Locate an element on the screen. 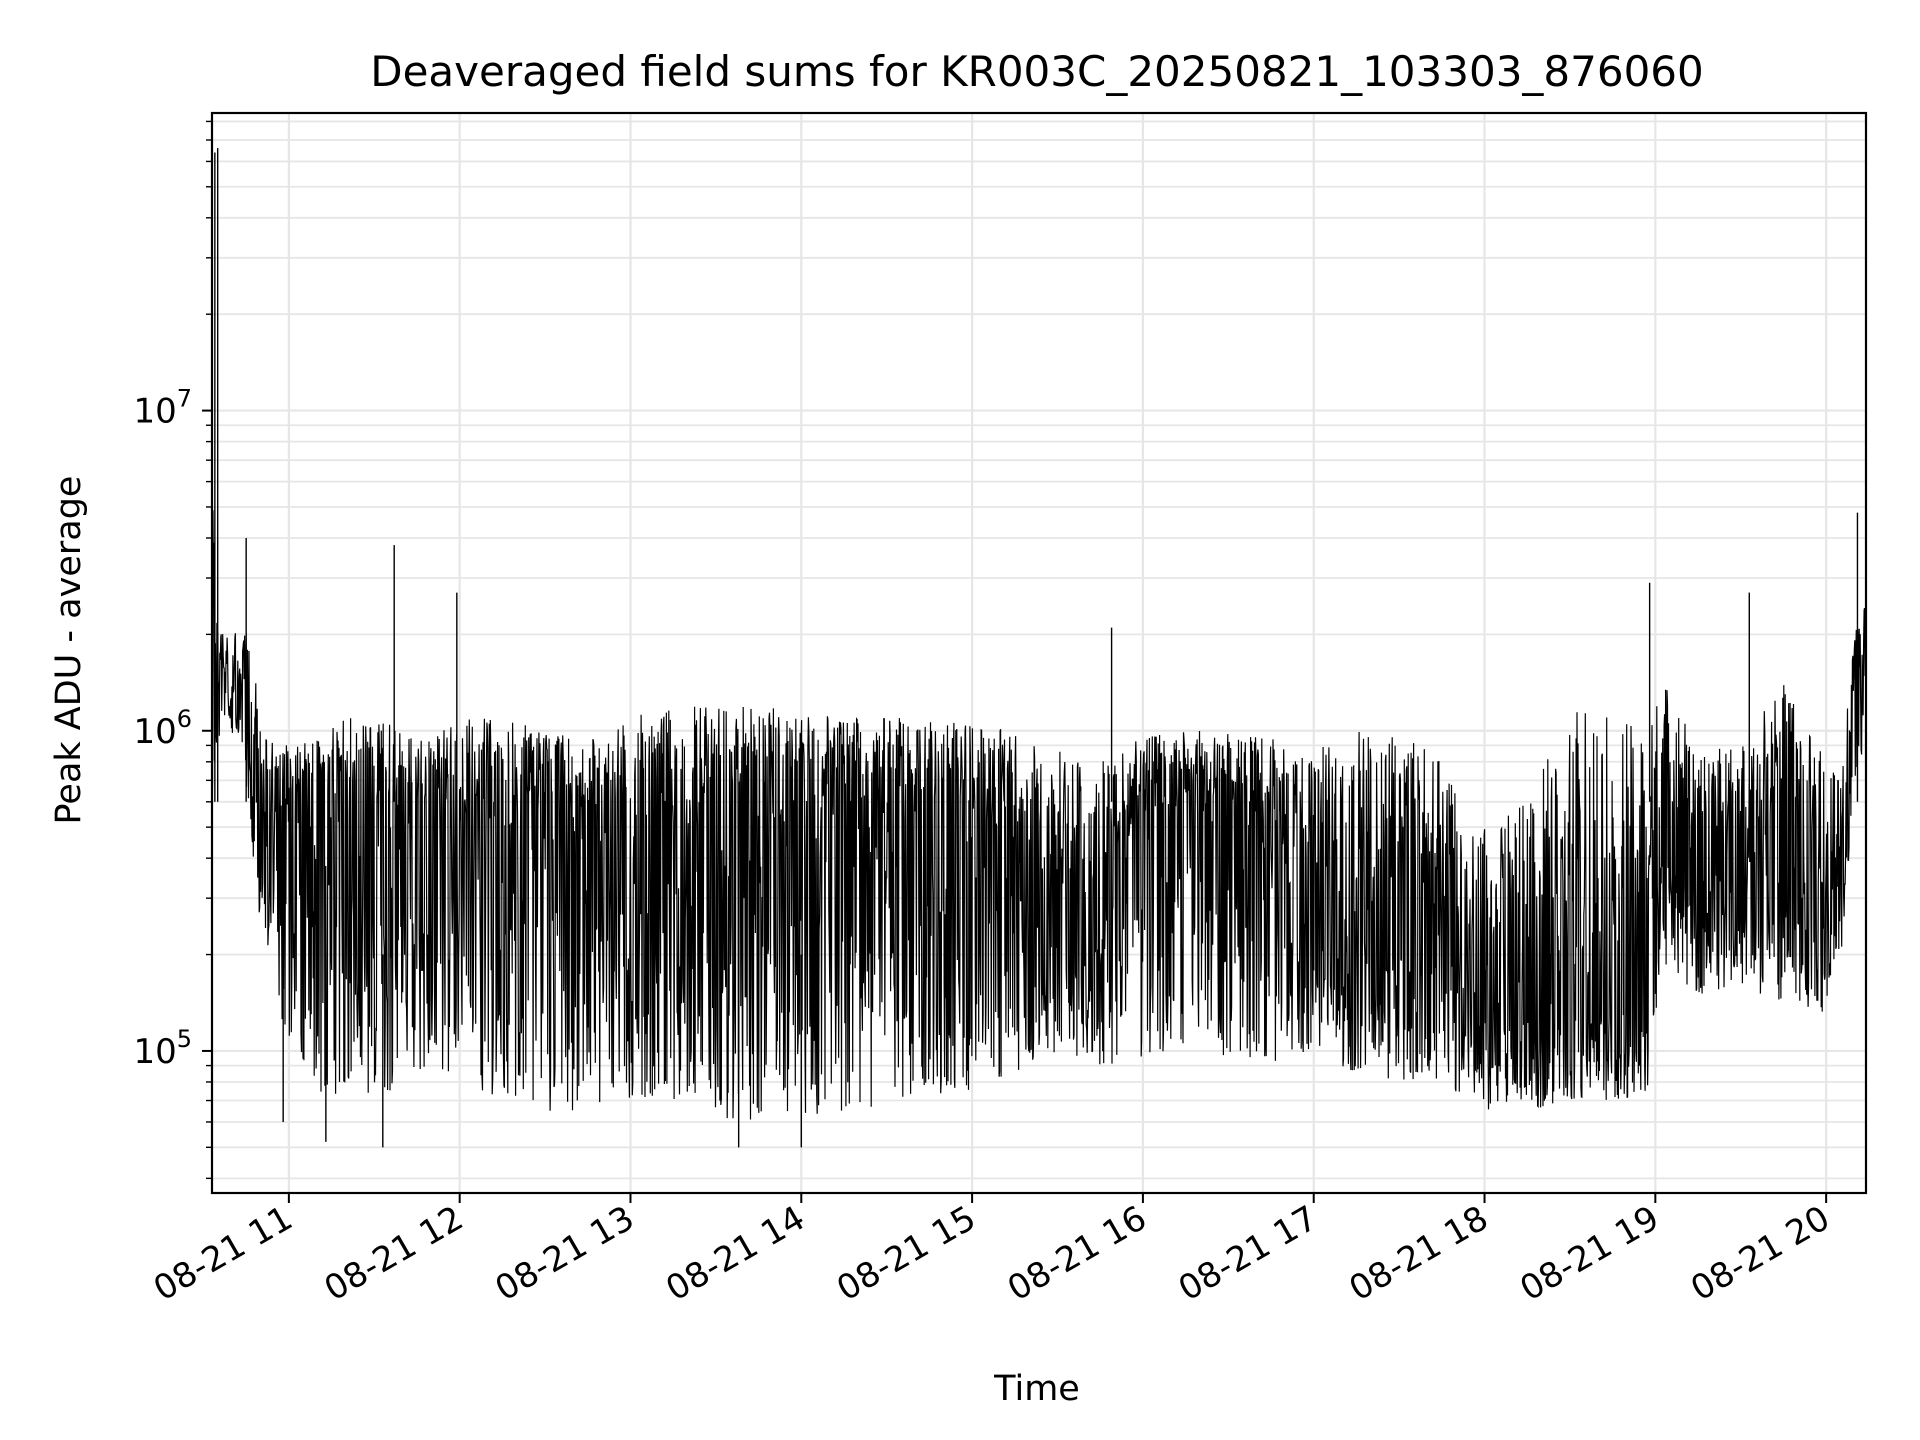  y-axis-label: Peak ADU - average is located at coordinates (69, 650).